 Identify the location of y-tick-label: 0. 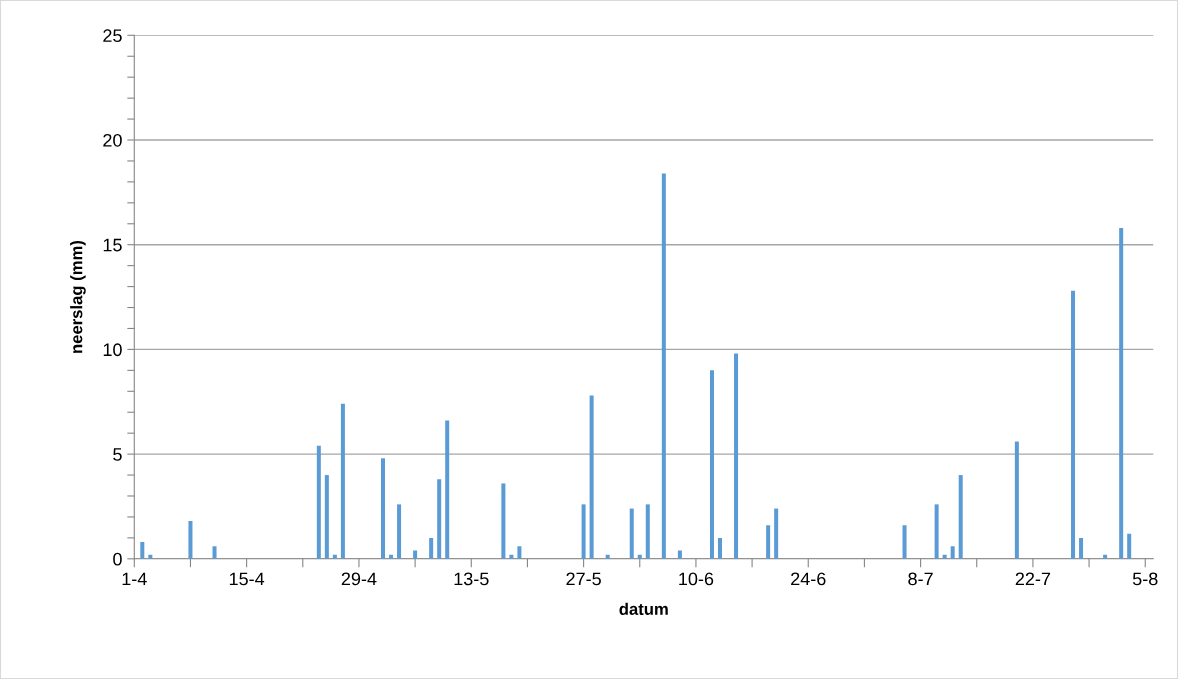
(117, 559).